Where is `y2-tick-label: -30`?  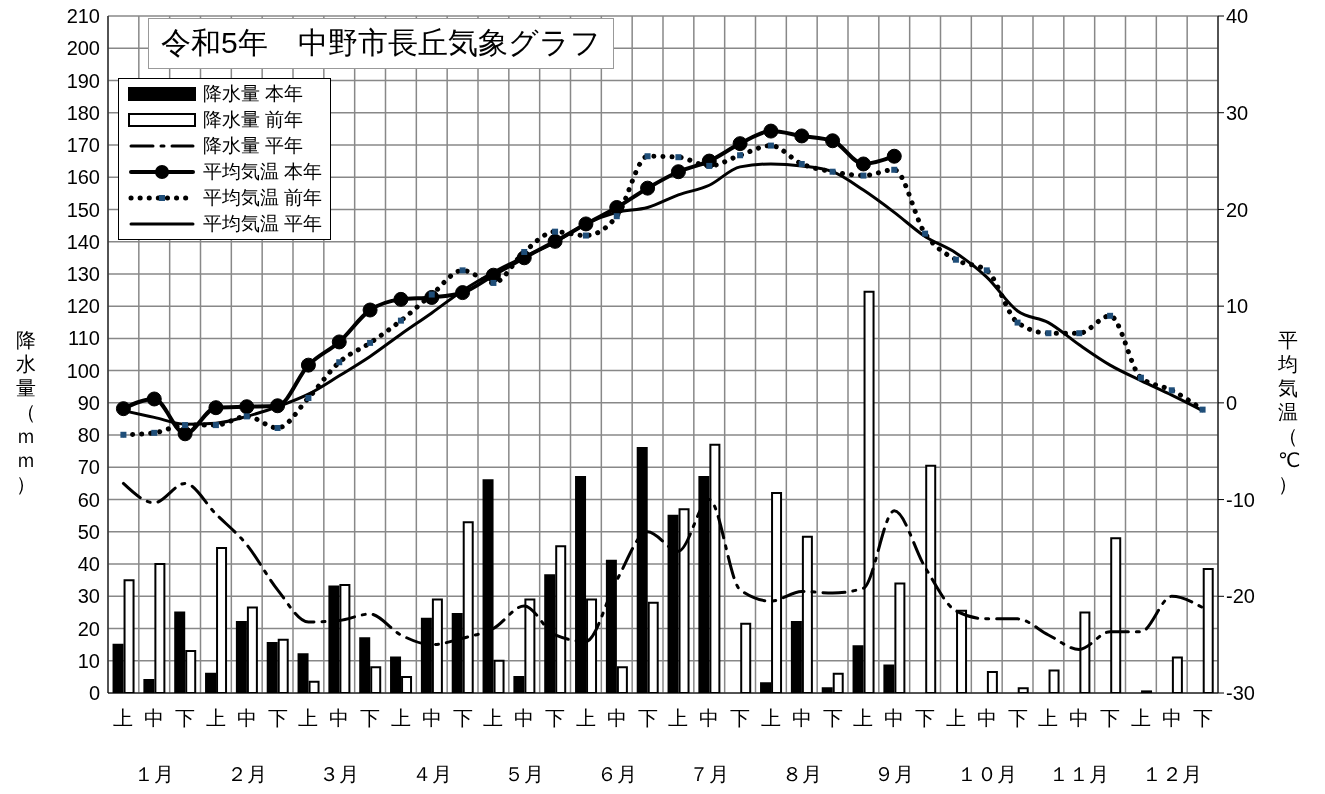
y2-tick-label: -30 is located at coordinates (1240, 693).